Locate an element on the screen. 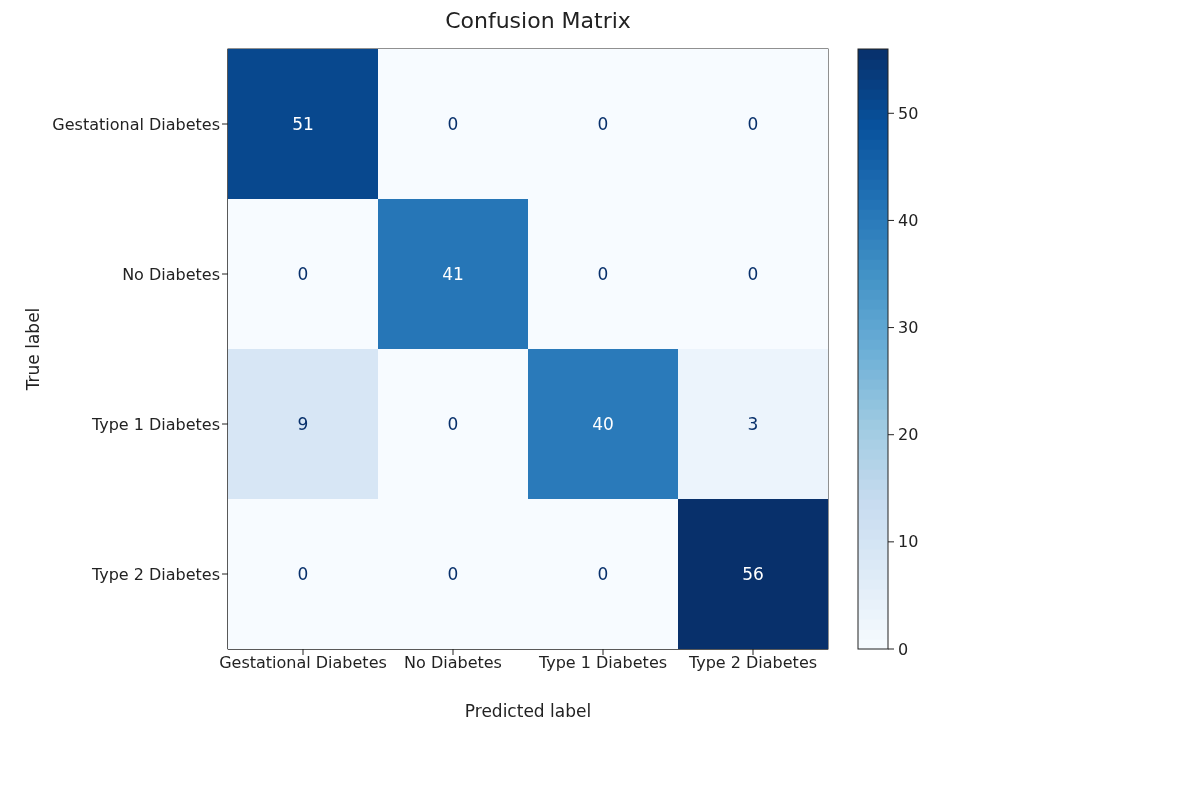 This screenshot has height=807, width=1204. x-tick-label: Type 1 Diabetes is located at coordinates (602, 663).